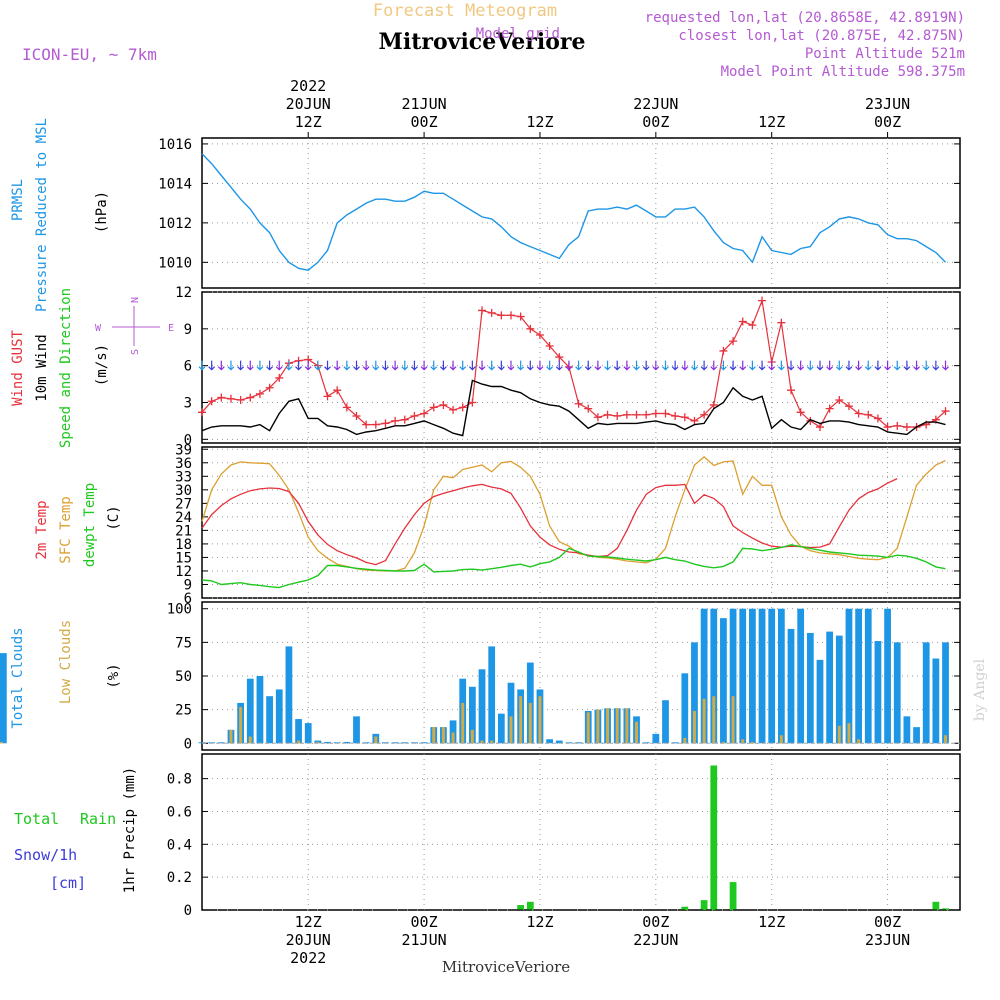 Image resolution: width=1000 pixels, height=1000 pixels. Describe the element at coordinates (179, 610) in the screenshot. I see `cloud-ytick-label: 100` at that location.